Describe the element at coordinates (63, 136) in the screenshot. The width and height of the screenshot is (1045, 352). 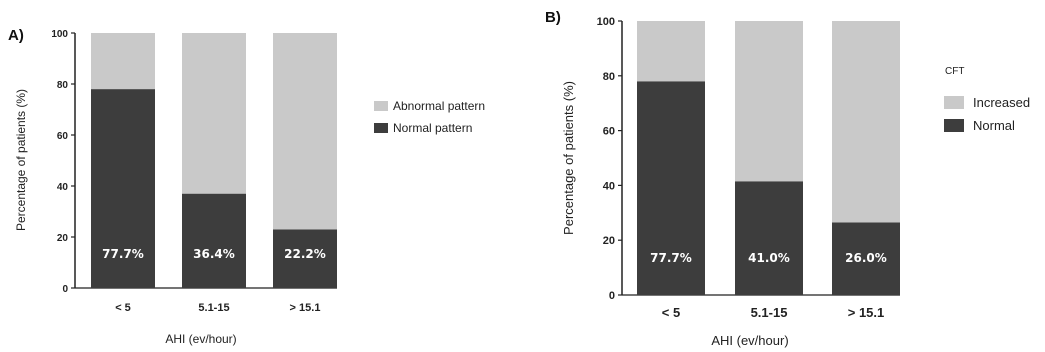
I see `panel-a-y-tick-label: 60` at that location.